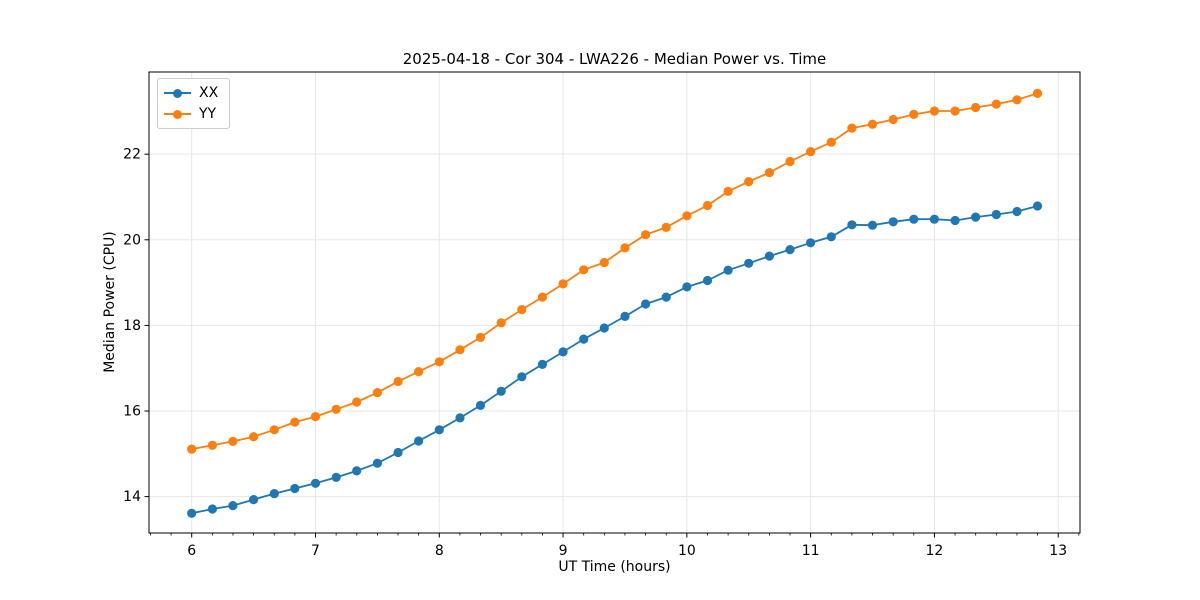 The image size is (1200, 600). I want to click on y-tick-label: 14, so click(132, 497).